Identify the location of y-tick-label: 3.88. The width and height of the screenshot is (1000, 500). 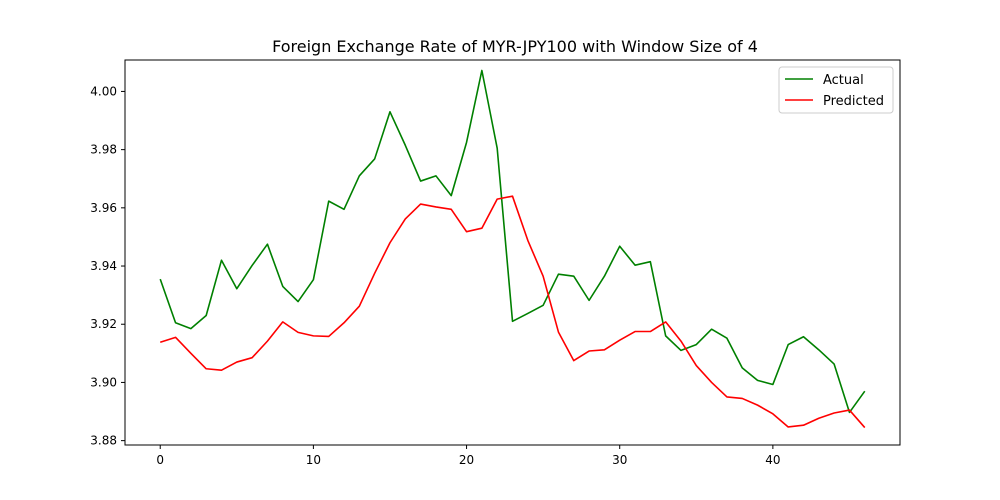
(103, 441).